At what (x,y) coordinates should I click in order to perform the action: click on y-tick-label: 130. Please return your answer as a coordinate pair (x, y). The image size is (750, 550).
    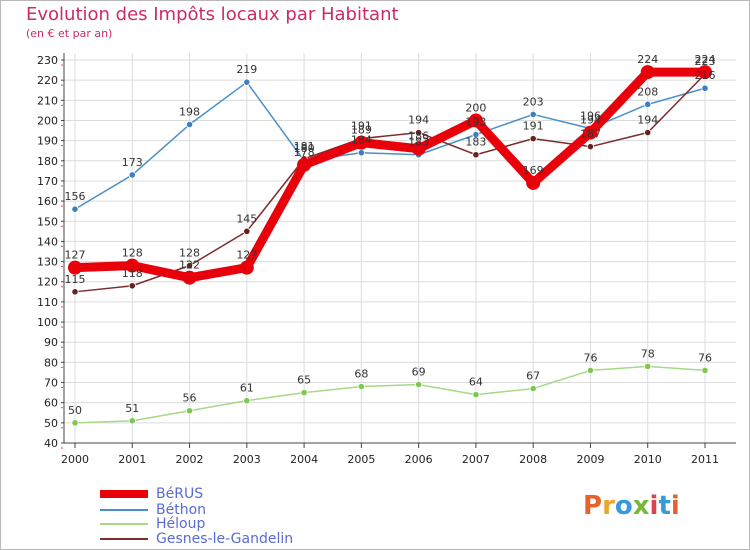
    Looking at the image, I should click on (47, 262).